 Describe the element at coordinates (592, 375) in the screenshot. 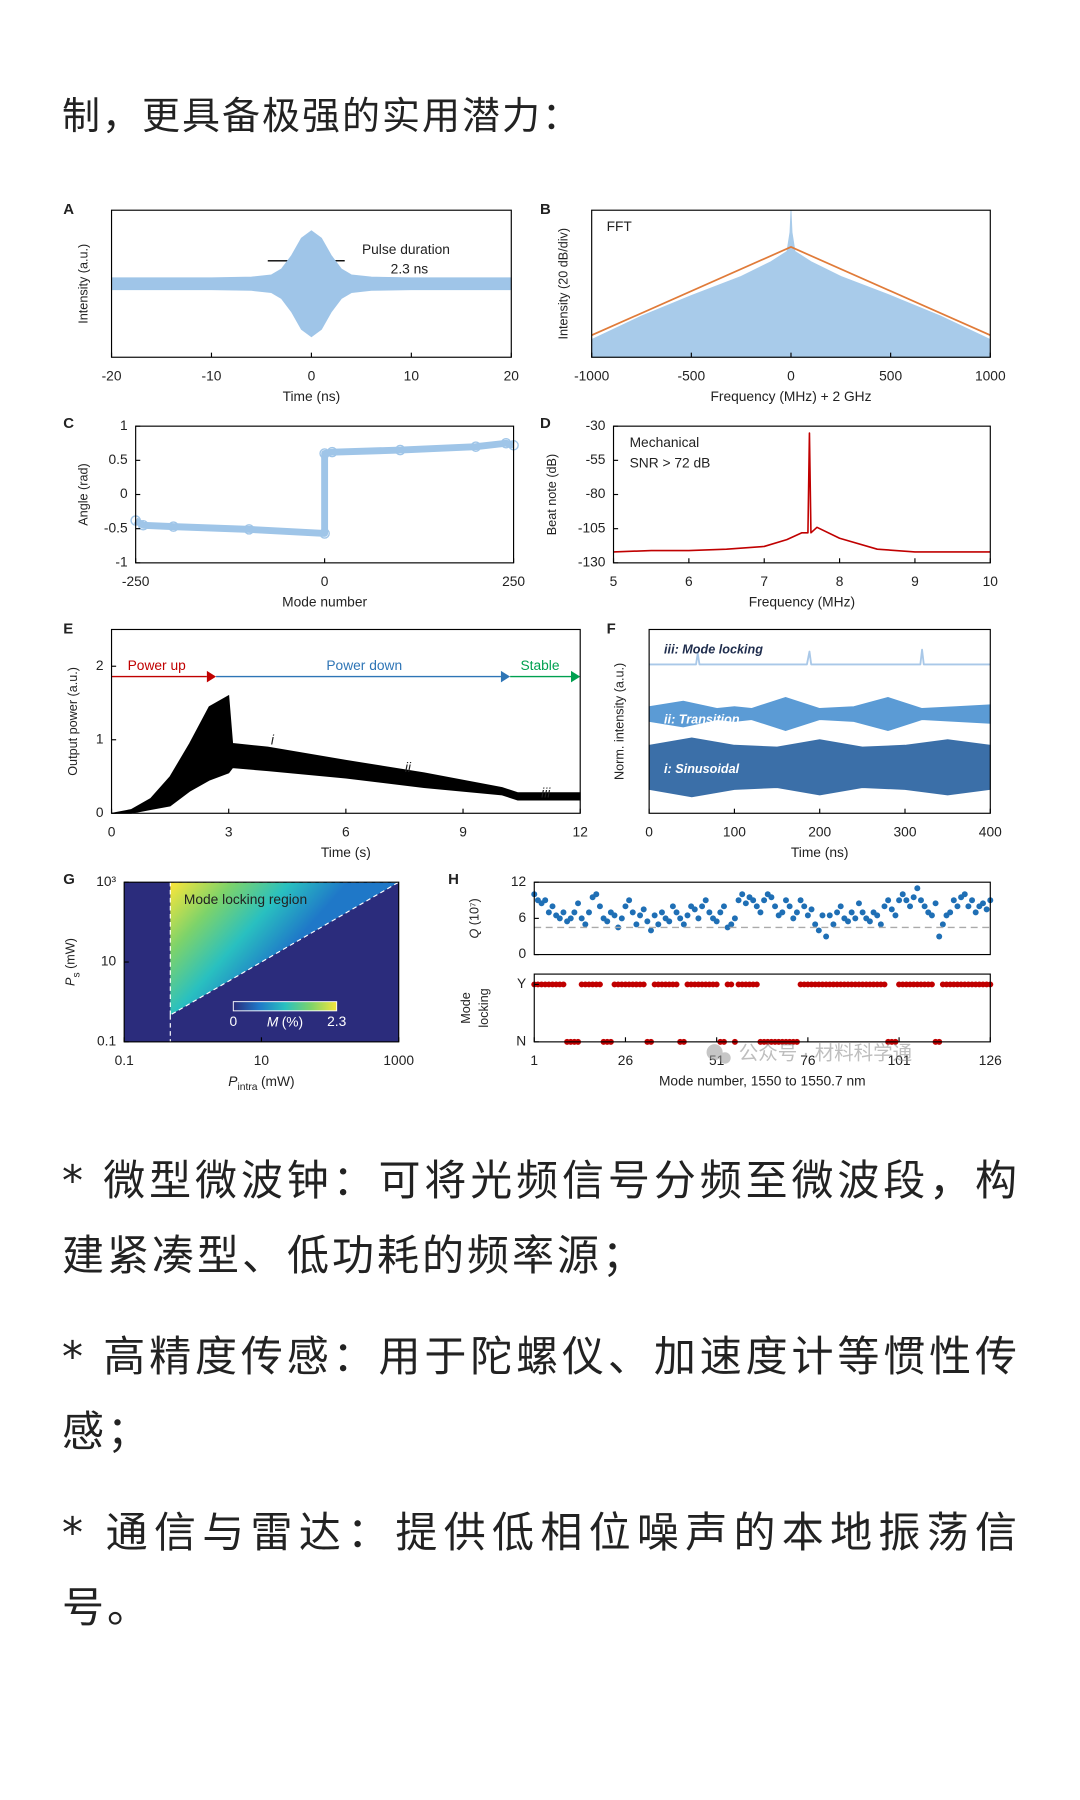

I see `x-tick-label: -1000` at that location.